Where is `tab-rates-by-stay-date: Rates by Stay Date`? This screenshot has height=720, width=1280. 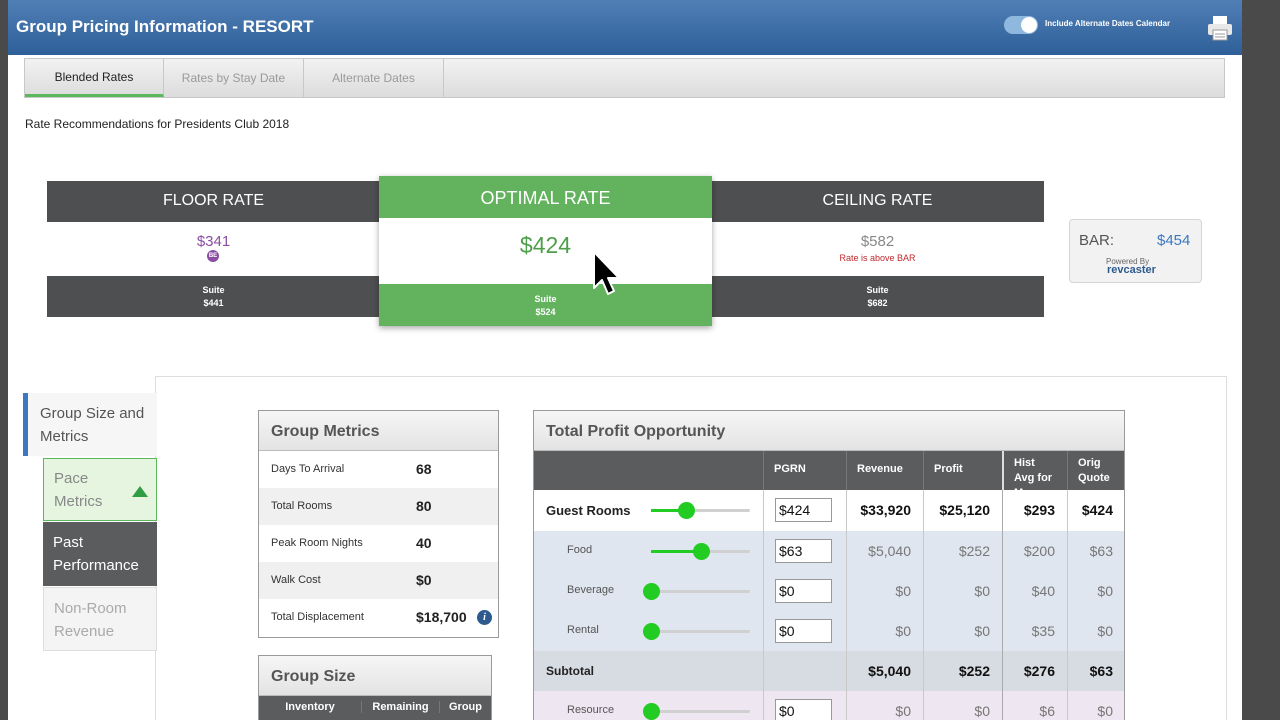 tab-rates-by-stay-date: Rates by Stay Date is located at coordinates (234, 78).